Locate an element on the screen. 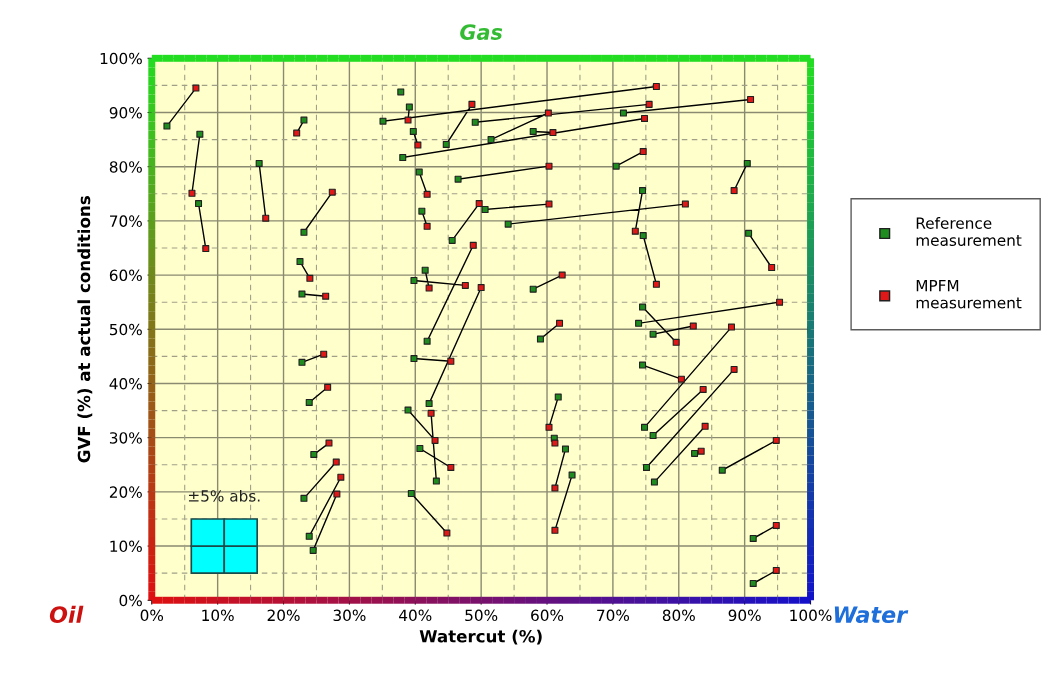  x-tick-label: 40% is located at coordinates (415, 615).